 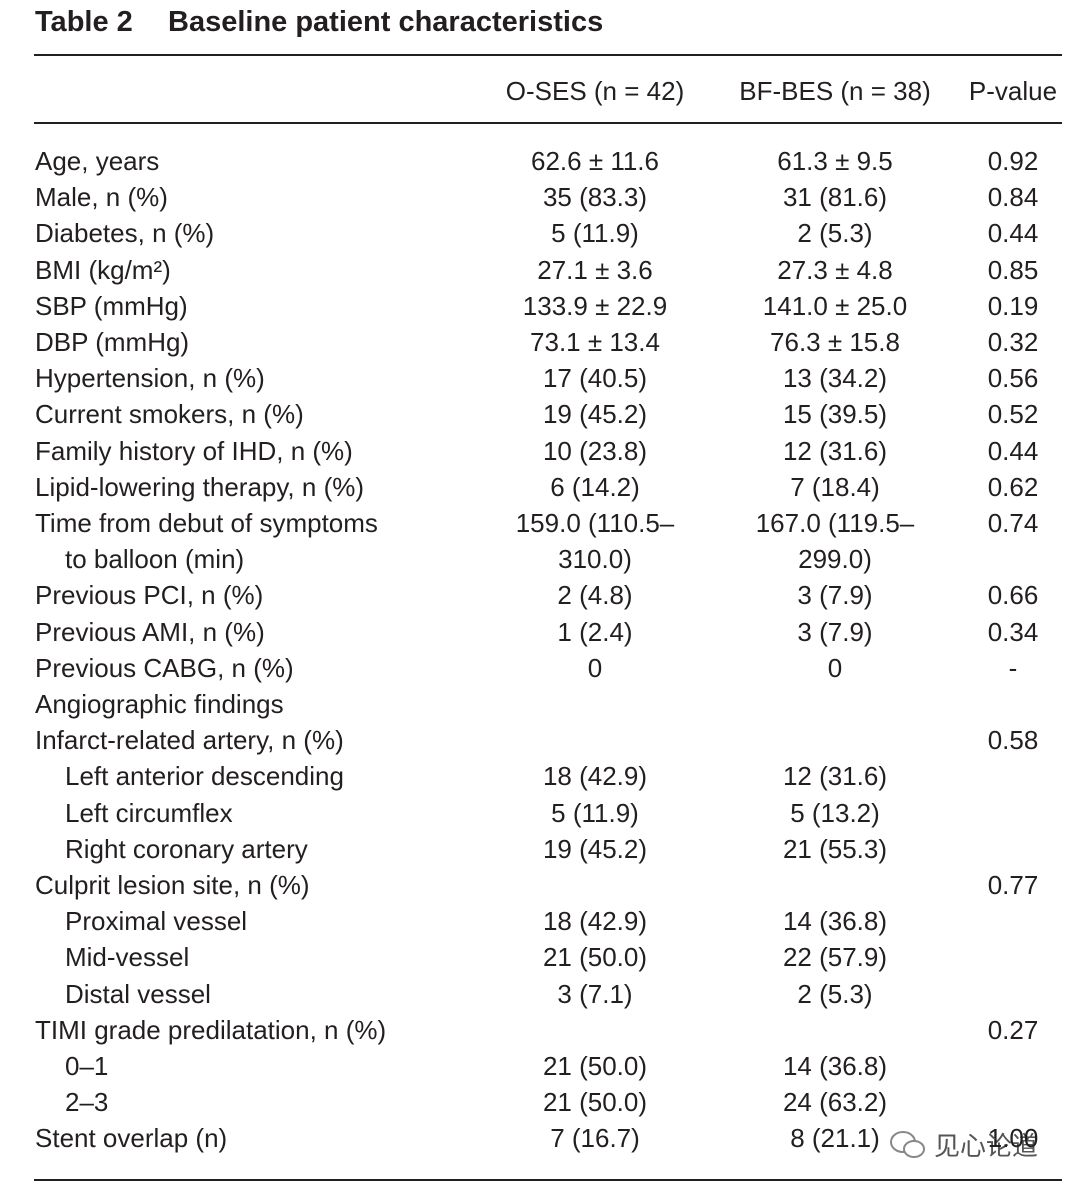 What do you see at coordinates (206, 523) in the screenshot?
I see `row-label: Time from debut of symptoms` at bounding box center [206, 523].